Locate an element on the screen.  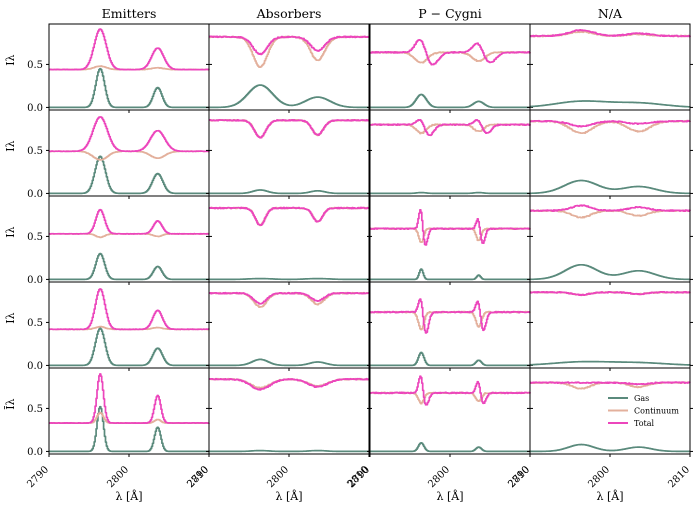
panel-r5-c3 is located at coordinates (450, 412).